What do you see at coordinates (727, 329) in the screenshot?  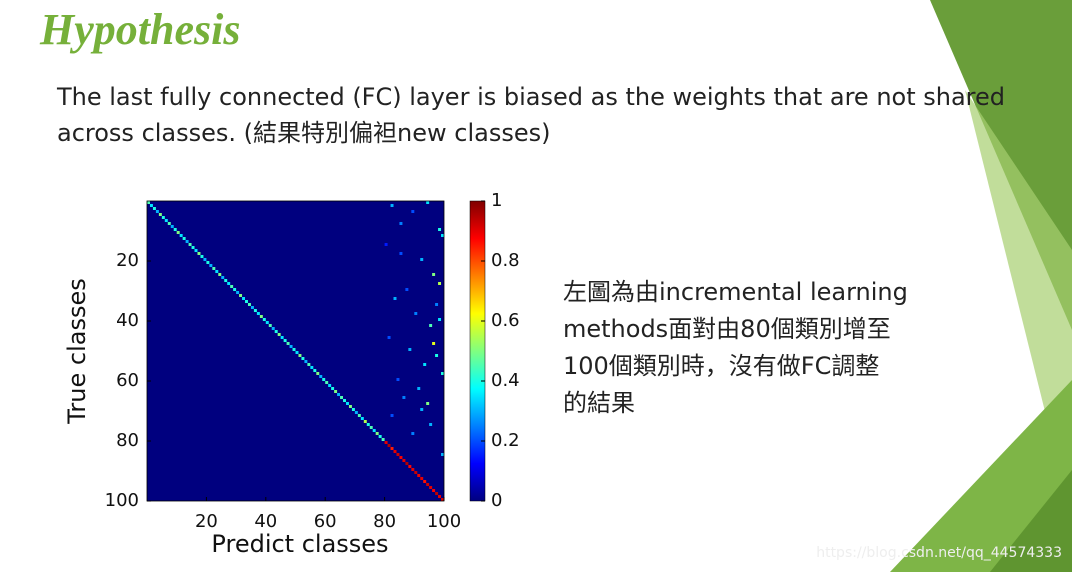 I see `side-line: methods面對由80個類別增至` at bounding box center [727, 329].